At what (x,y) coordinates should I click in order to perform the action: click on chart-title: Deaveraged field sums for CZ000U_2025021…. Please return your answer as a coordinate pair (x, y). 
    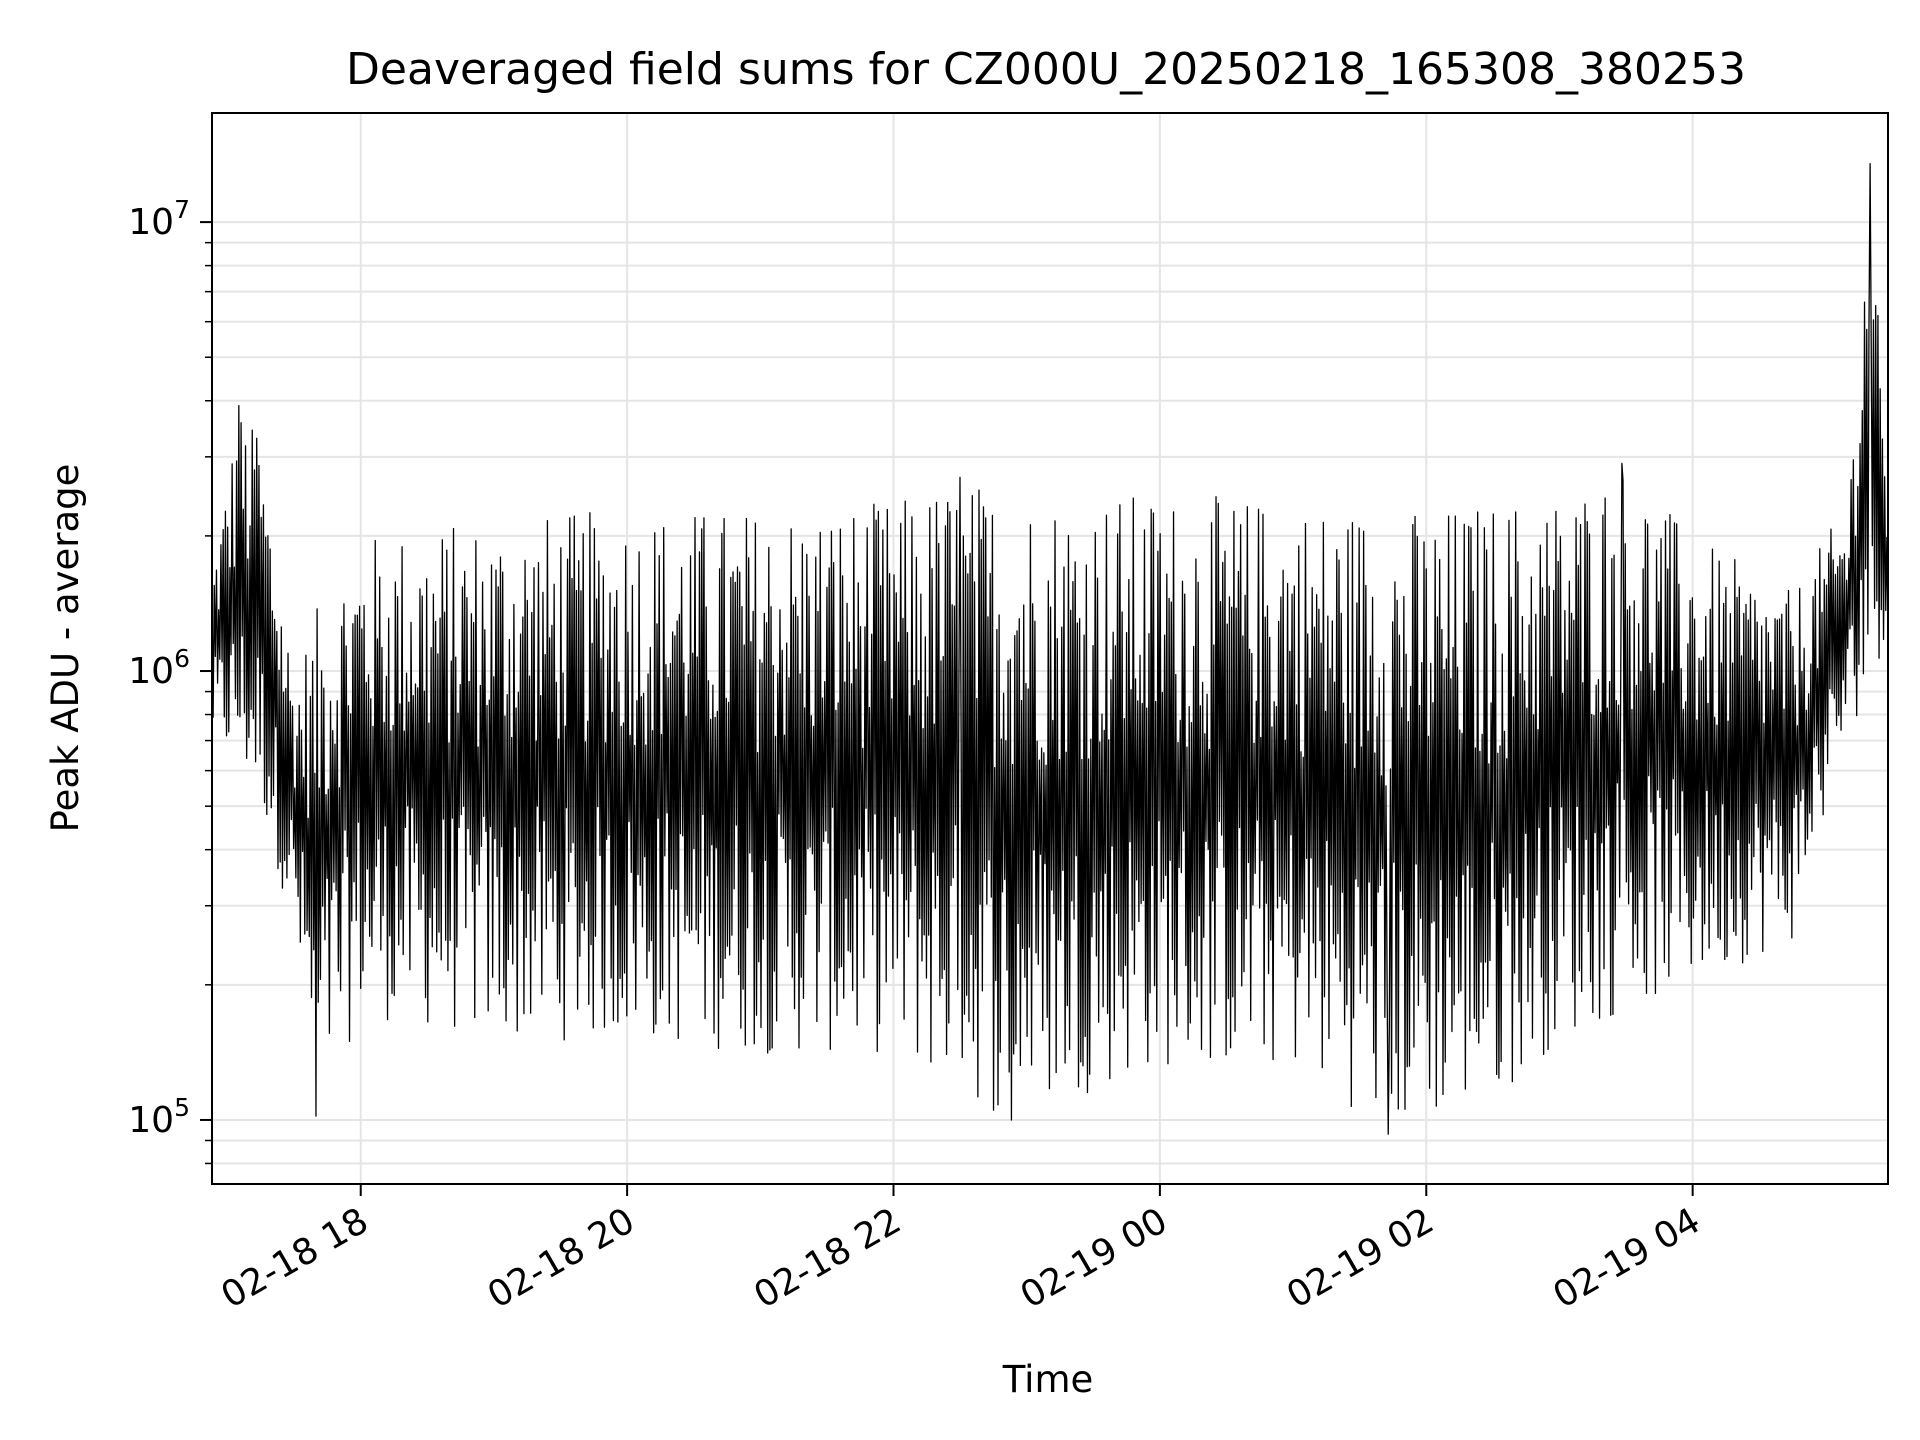
    Looking at the image, I should click on (1046, 69).